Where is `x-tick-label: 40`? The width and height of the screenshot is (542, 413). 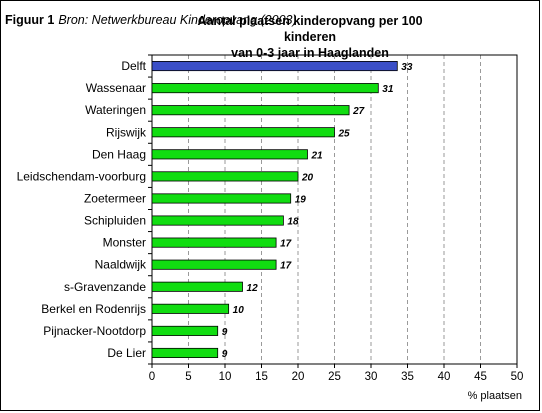
x-tick-label: 40 is located at coordinates (444, 377).